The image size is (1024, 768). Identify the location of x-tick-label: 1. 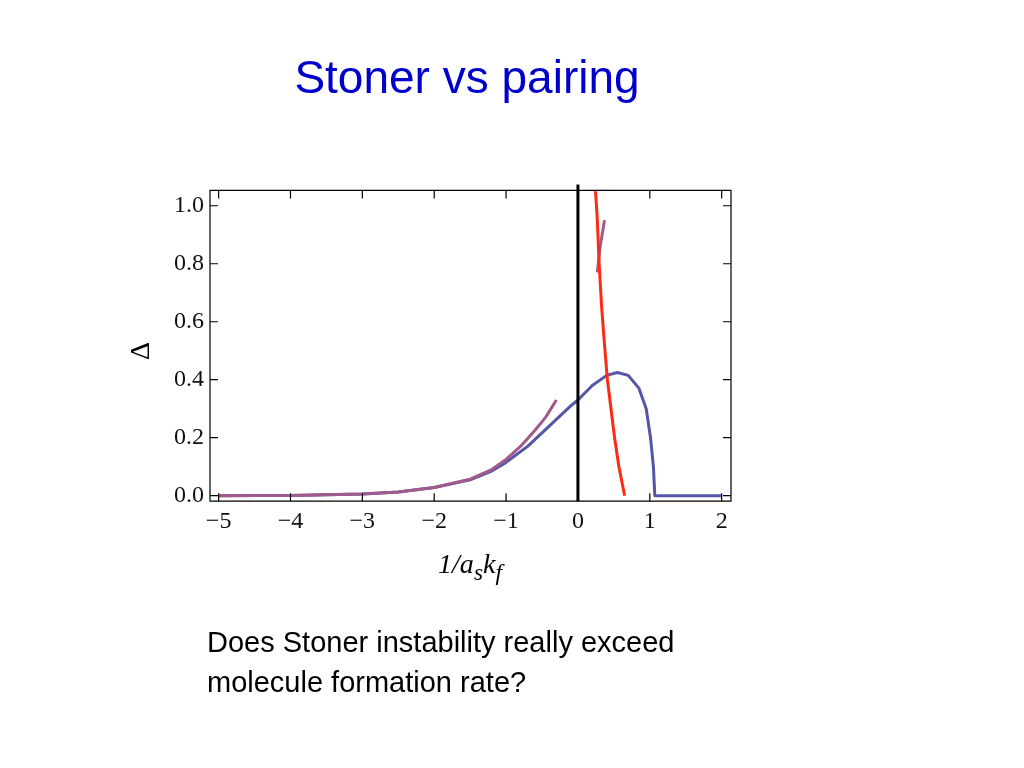
(649, 519).